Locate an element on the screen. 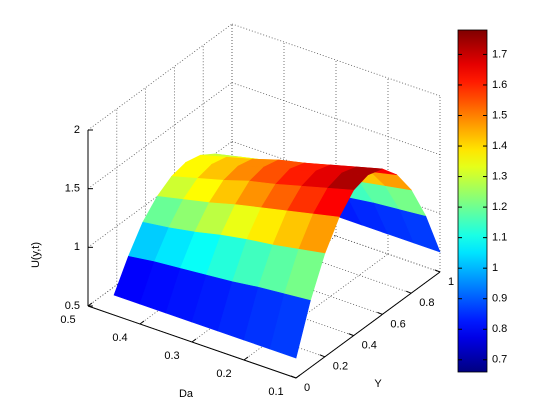  z-tick-label: 2 is located at coordinates (77, 130).